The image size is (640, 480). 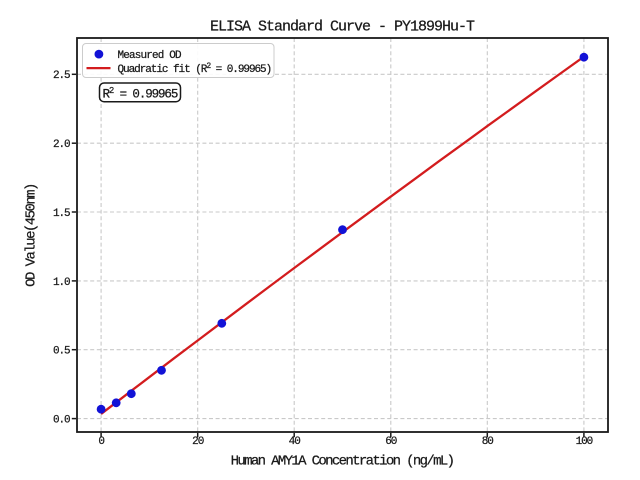 I want to click on svg-text: 80, so click(x=488, y=442).